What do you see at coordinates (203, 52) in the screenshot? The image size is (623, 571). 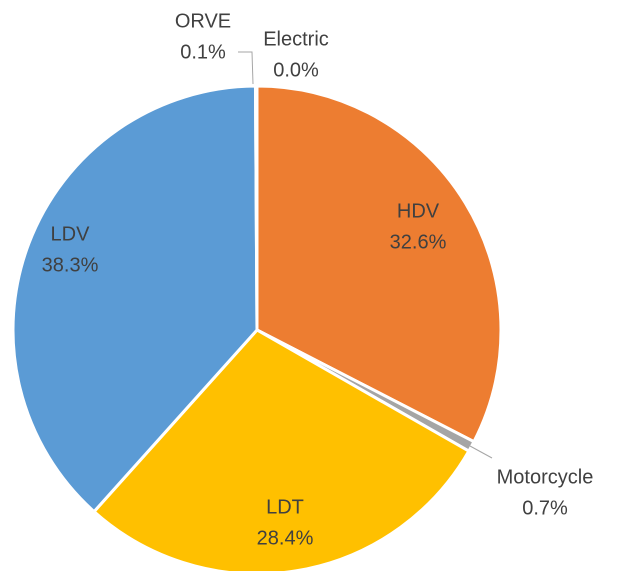 I see `slice-value: 0.1%` at bounding box center [203, 52].